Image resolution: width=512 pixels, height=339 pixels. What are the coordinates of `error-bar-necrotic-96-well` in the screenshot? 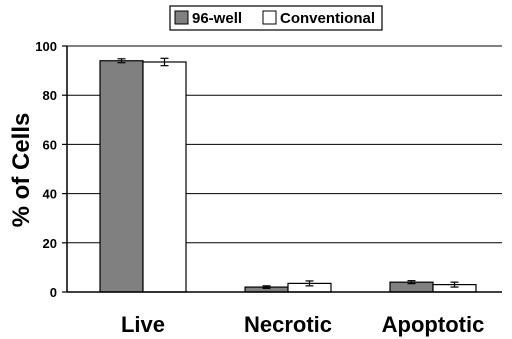 It's located at (266, 287).